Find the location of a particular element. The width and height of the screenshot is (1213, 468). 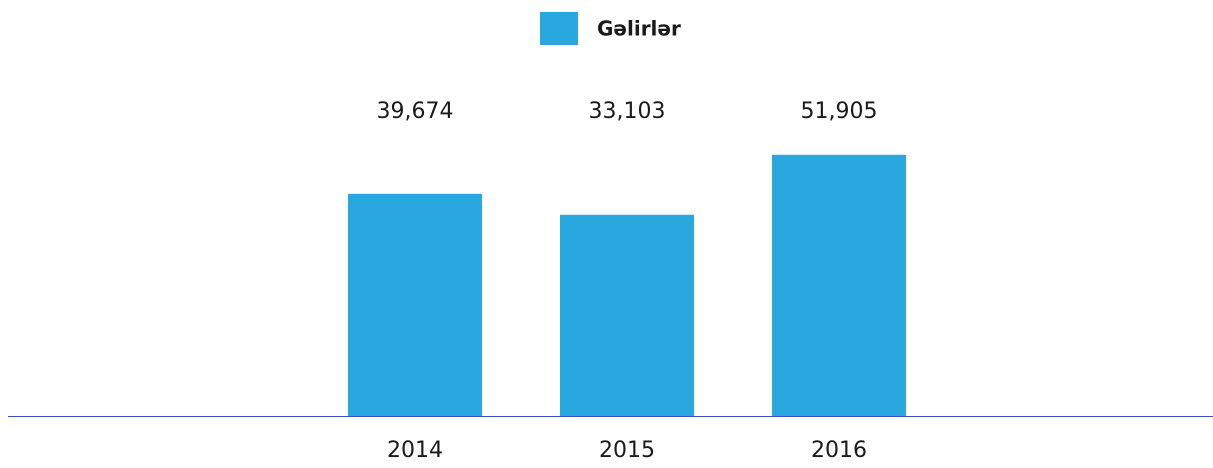

x-tick-label: 2015 is located at coordinates (627, 450).